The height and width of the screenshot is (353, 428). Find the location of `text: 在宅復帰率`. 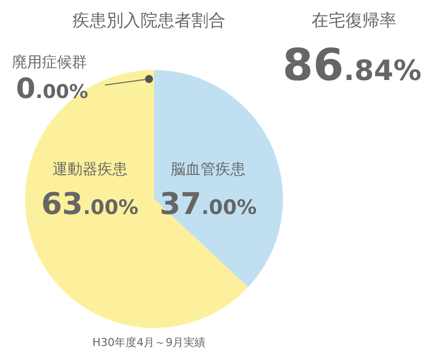

text: 在宅復帰率 is located at coordinates (354, 21).